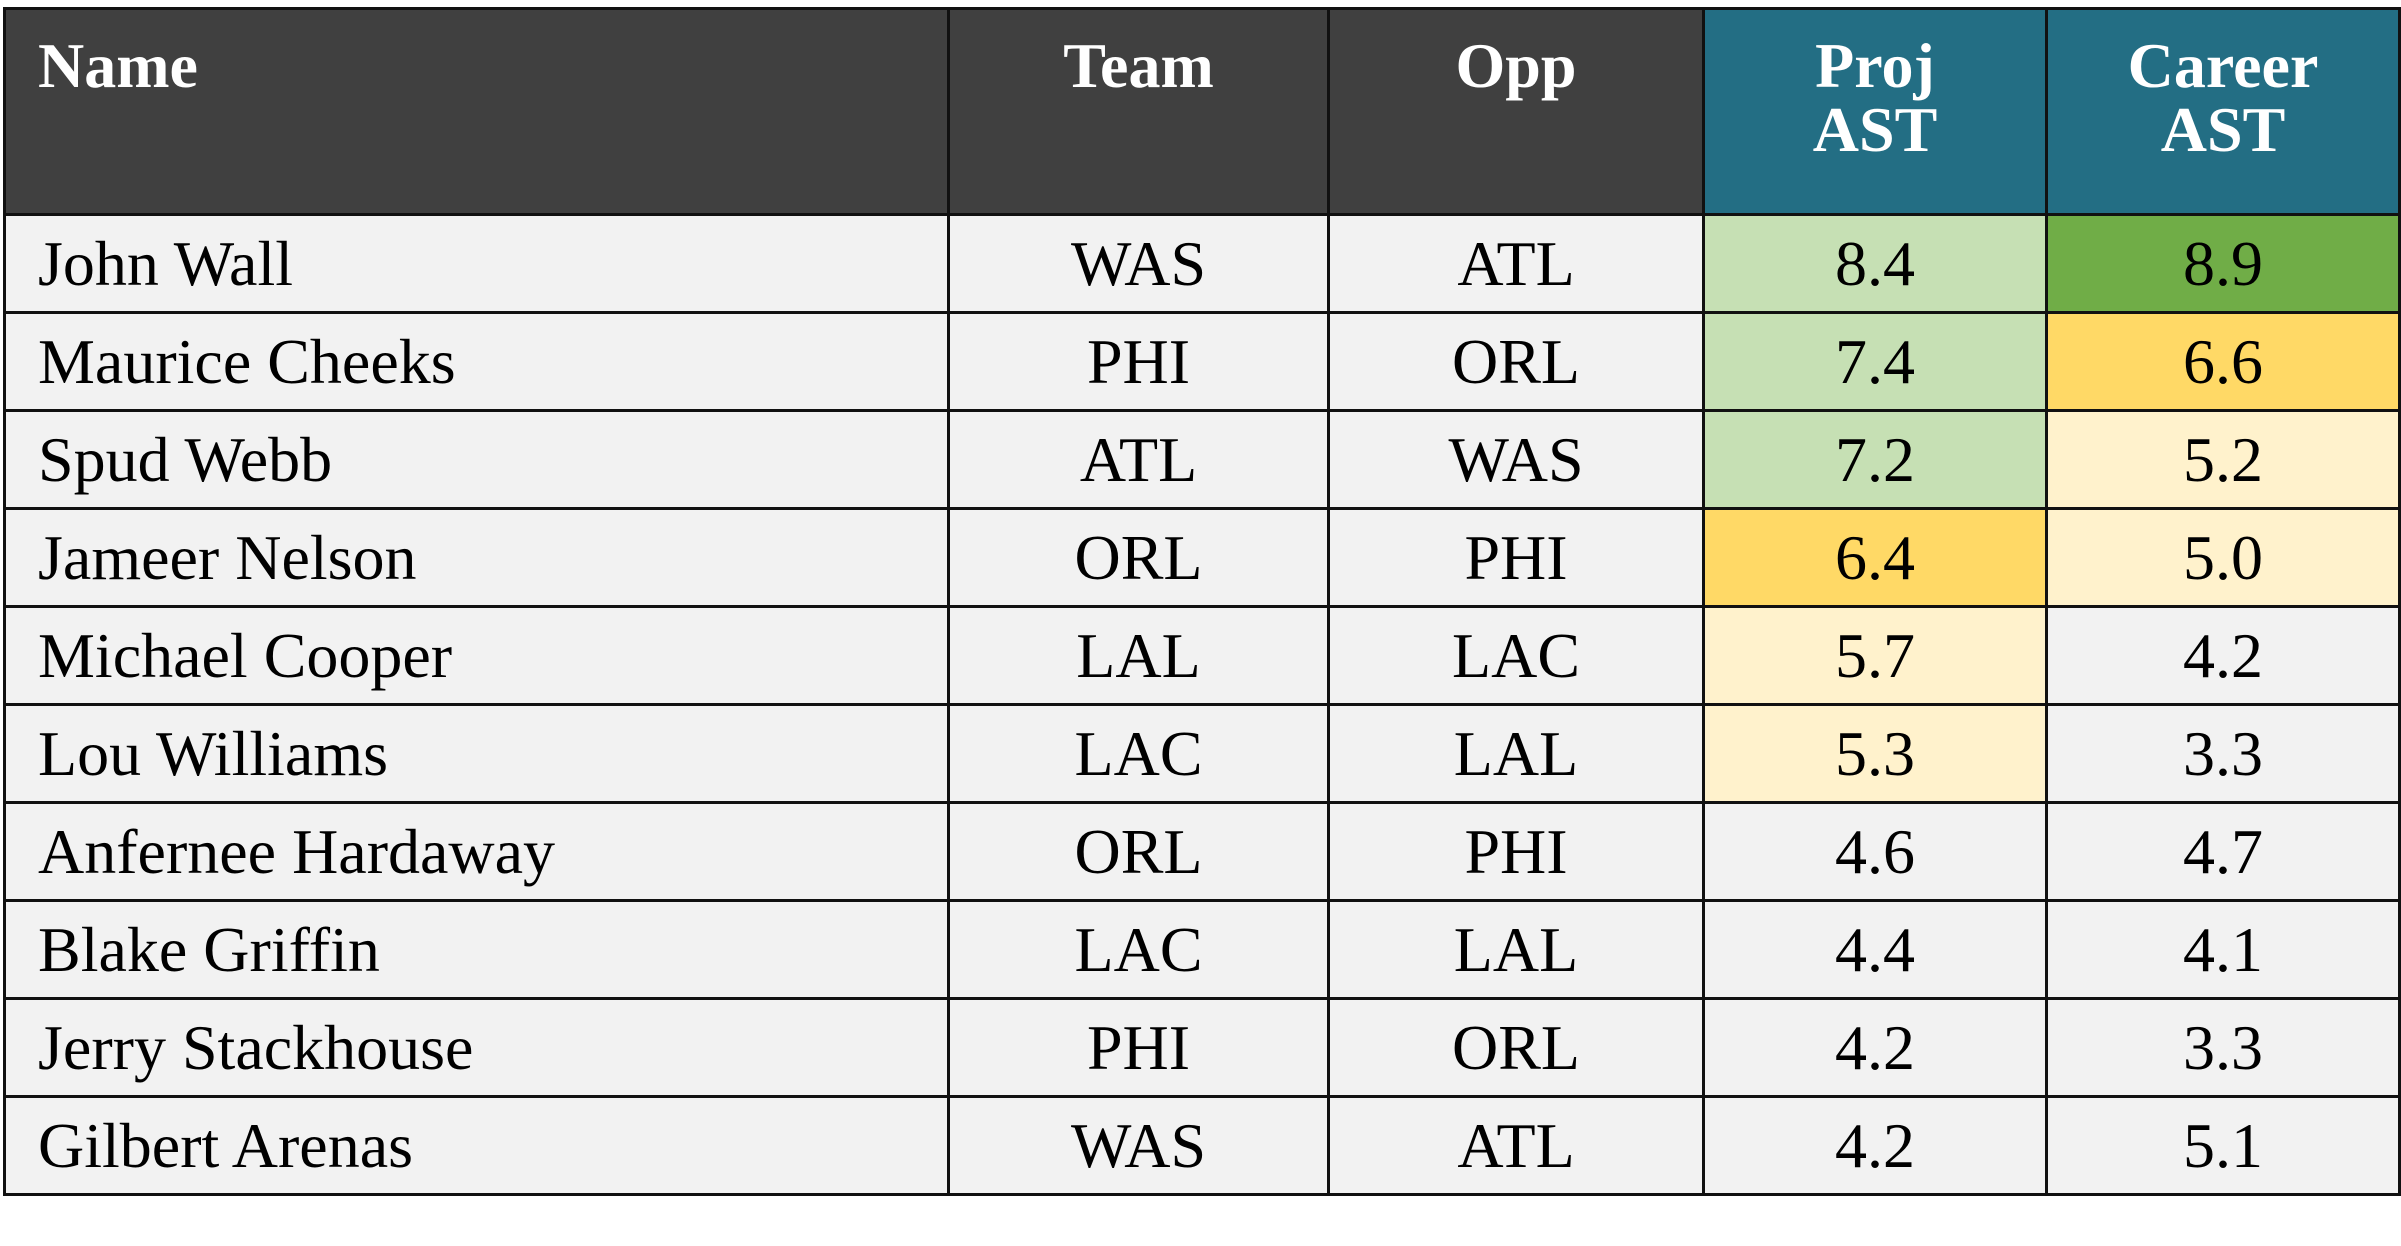  What do you see at coordinates (2223, 557) in the screenshot?
I see `table-cell: 5.0` at bounding box center [2223, 557].